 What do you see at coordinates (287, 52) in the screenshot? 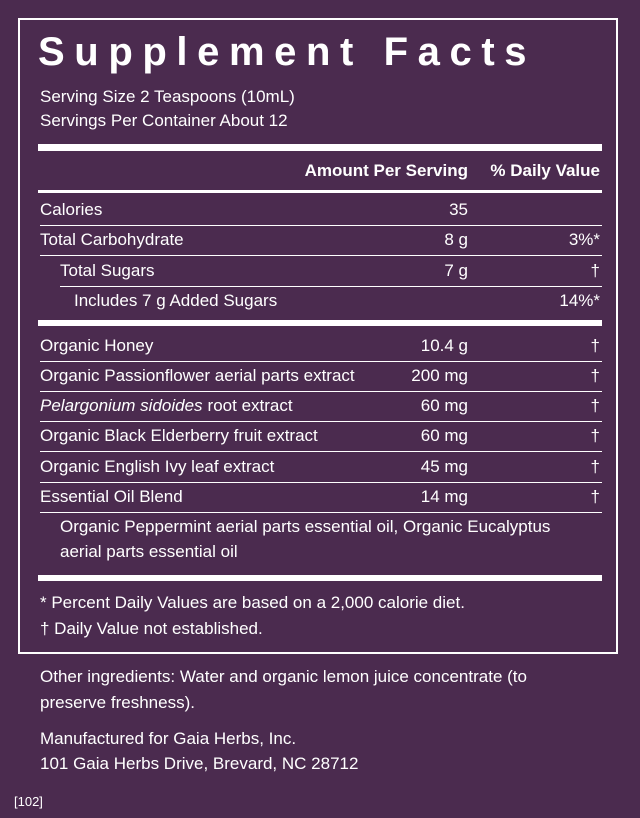
I see `title: Supplement Facts` at bounding box center [287, 52].